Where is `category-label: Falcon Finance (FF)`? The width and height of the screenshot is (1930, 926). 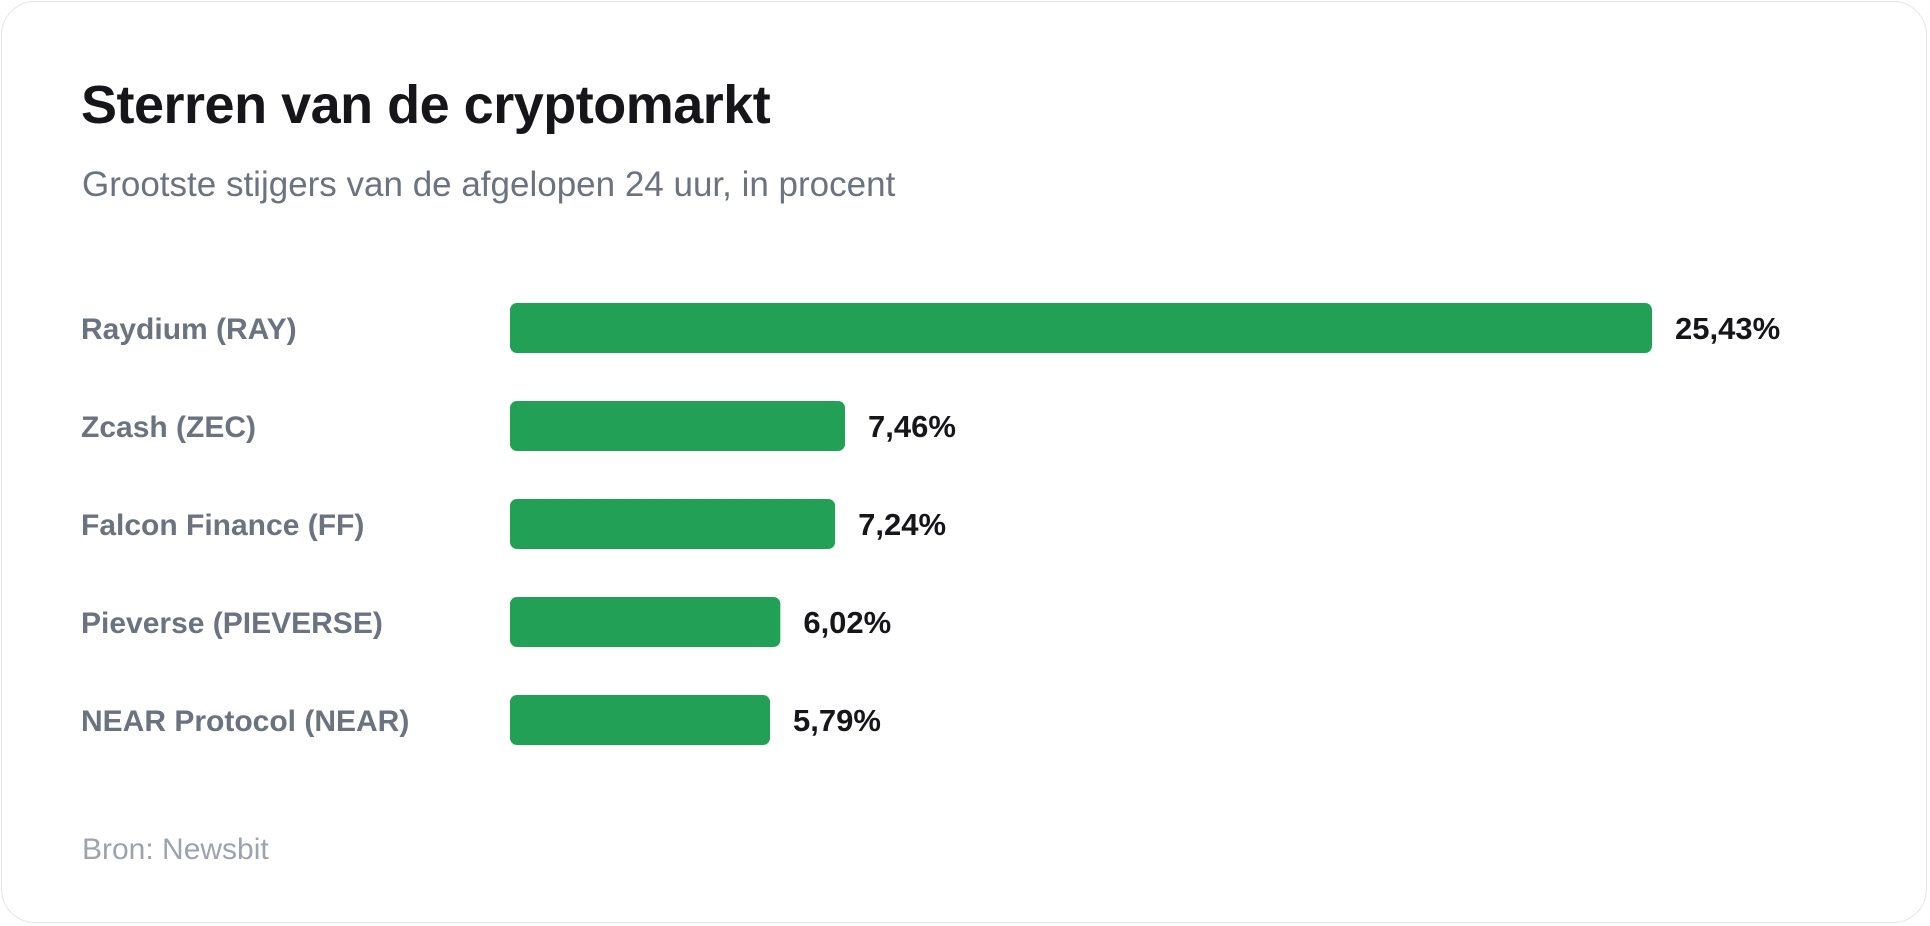
category-label: Falcon Finance (FF) is located at coordinates (222, 525).